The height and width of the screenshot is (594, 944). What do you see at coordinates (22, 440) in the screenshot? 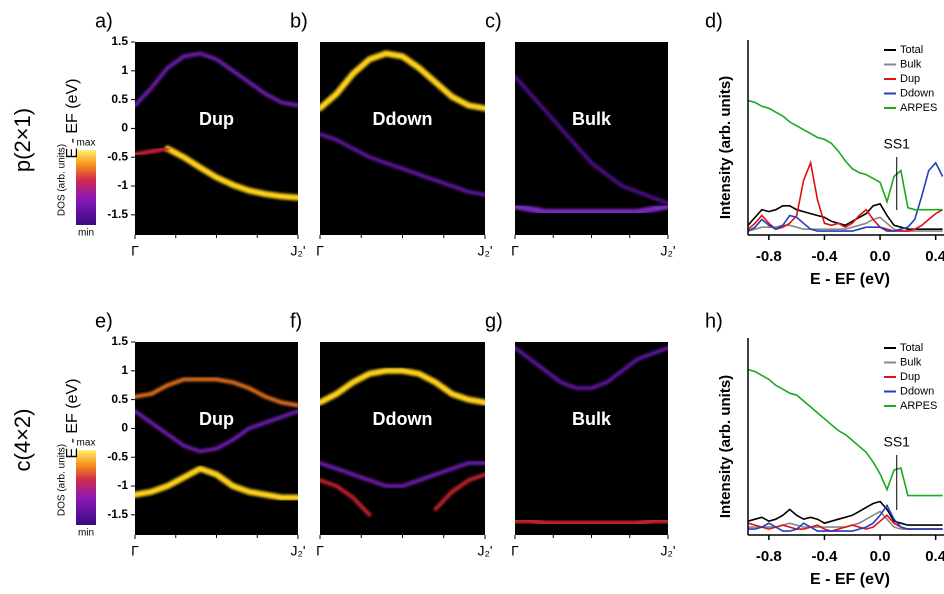
I see `row-label: c(4×2)` at bounding box center [22, 440].